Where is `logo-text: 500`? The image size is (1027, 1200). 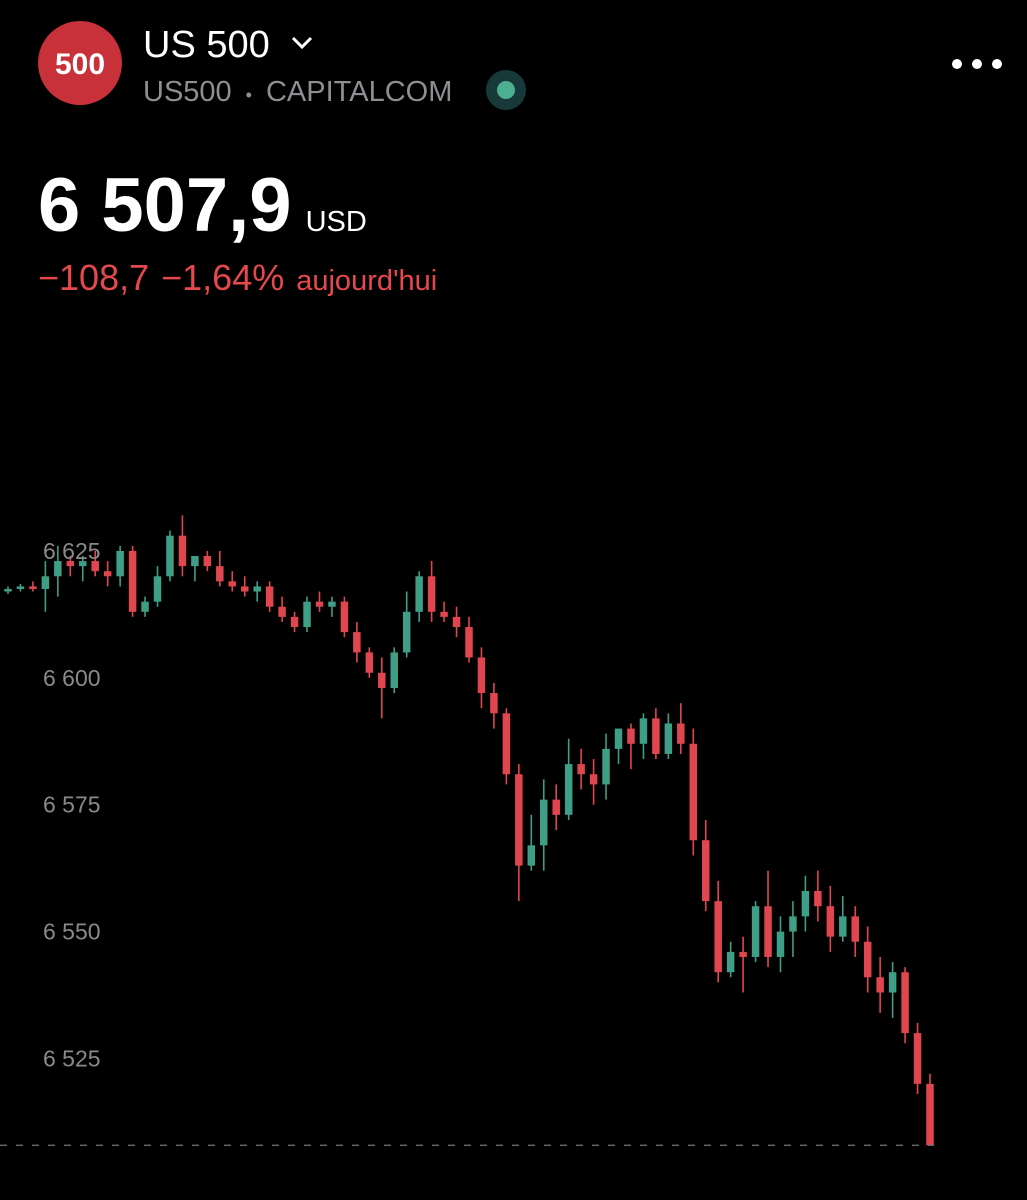 logo-text: 500 is located at coordinates (80, 64).